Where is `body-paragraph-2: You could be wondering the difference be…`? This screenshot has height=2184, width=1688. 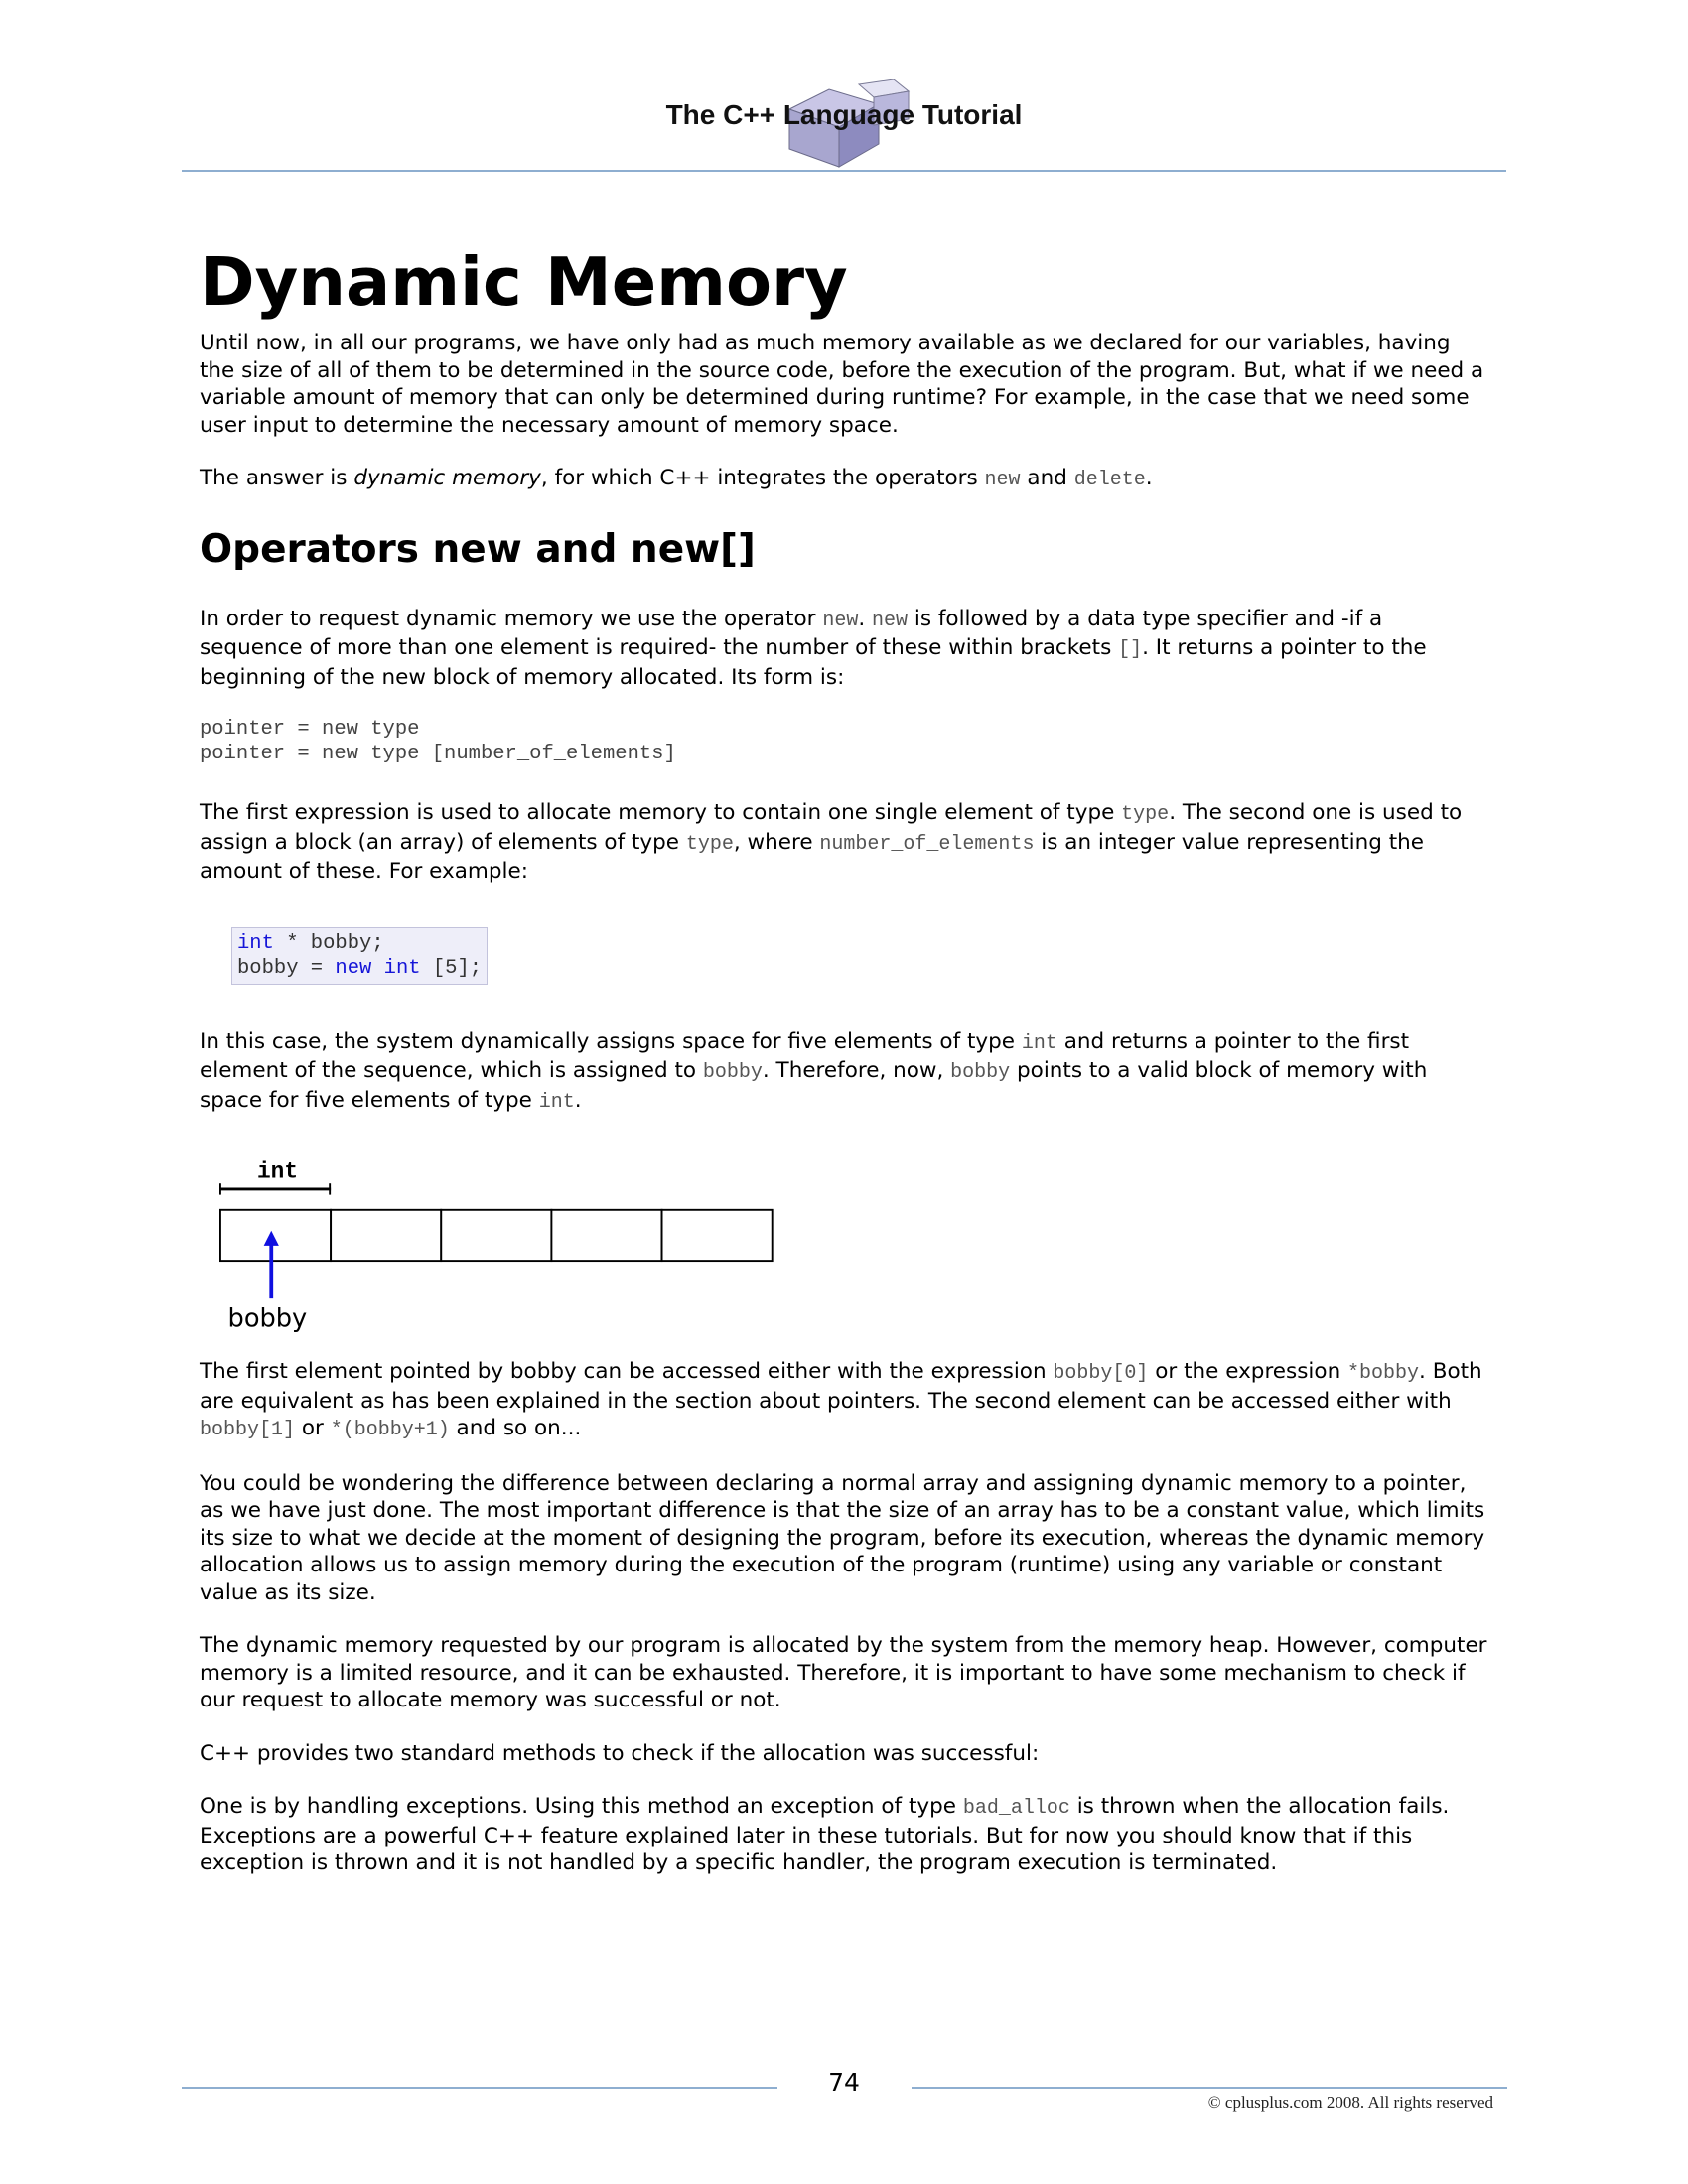
body-paragraph-2: You could be wondering the difference be… is located at coordinates (842, 1537).